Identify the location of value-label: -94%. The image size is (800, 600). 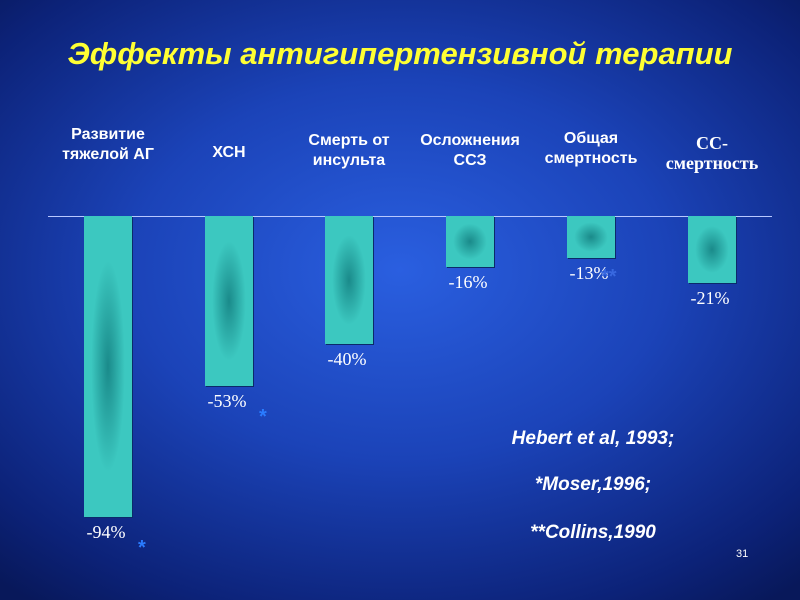
(106, 531).